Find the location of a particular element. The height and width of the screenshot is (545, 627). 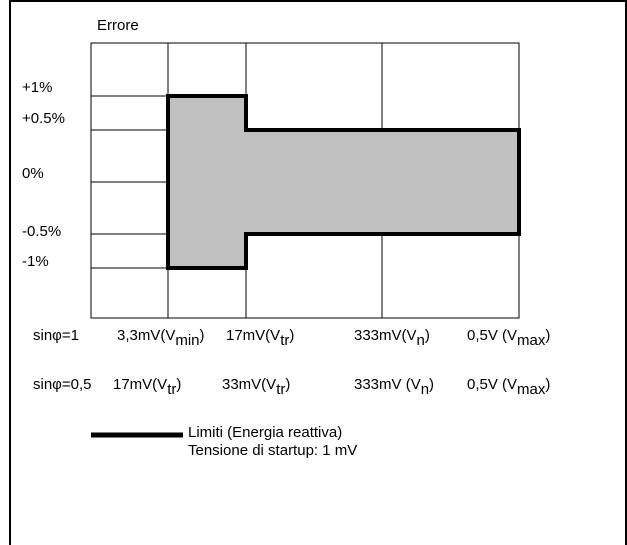

row1-item-vn: 333mV(Vn) is located at coordinates (392, 338).